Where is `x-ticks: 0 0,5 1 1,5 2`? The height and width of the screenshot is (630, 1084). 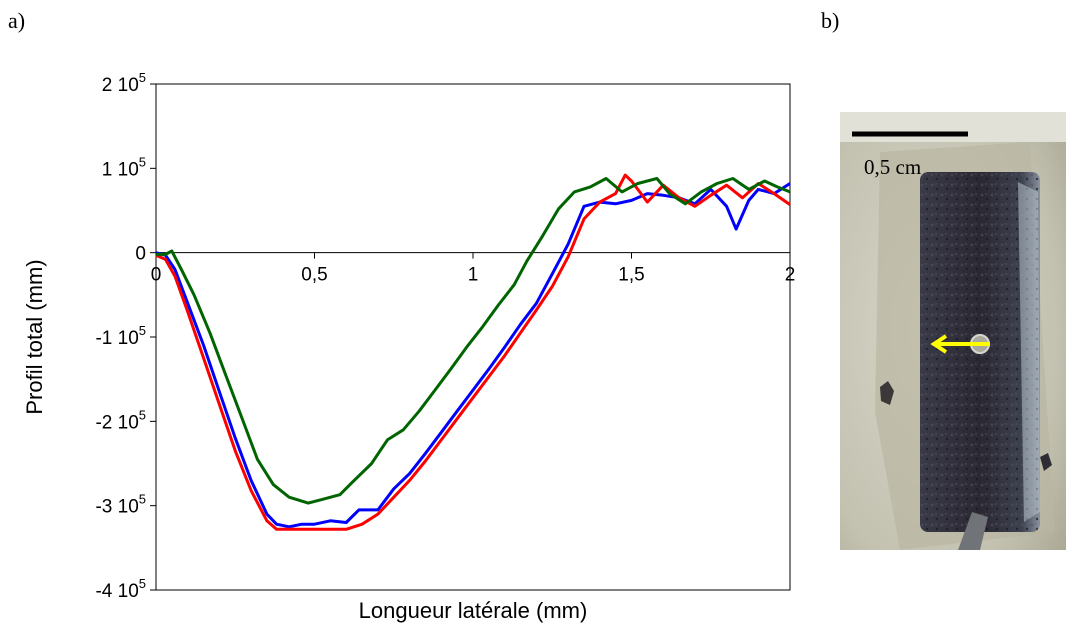
x-ticks: 0 0,5 1 1,5 2 is located at coordinates (473, 269).